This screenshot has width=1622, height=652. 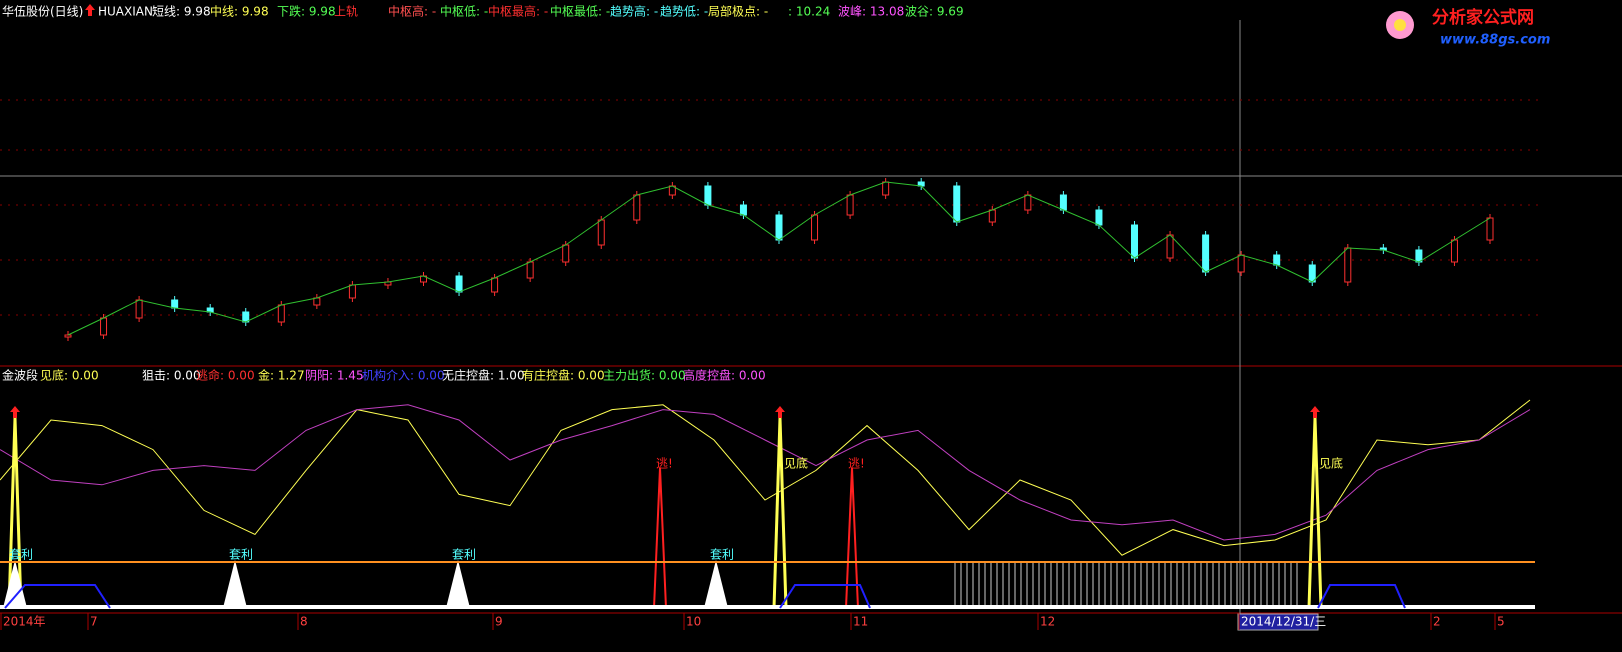 I want to click on header-item: 波峰: 13.08, so click(x=871, y=12).